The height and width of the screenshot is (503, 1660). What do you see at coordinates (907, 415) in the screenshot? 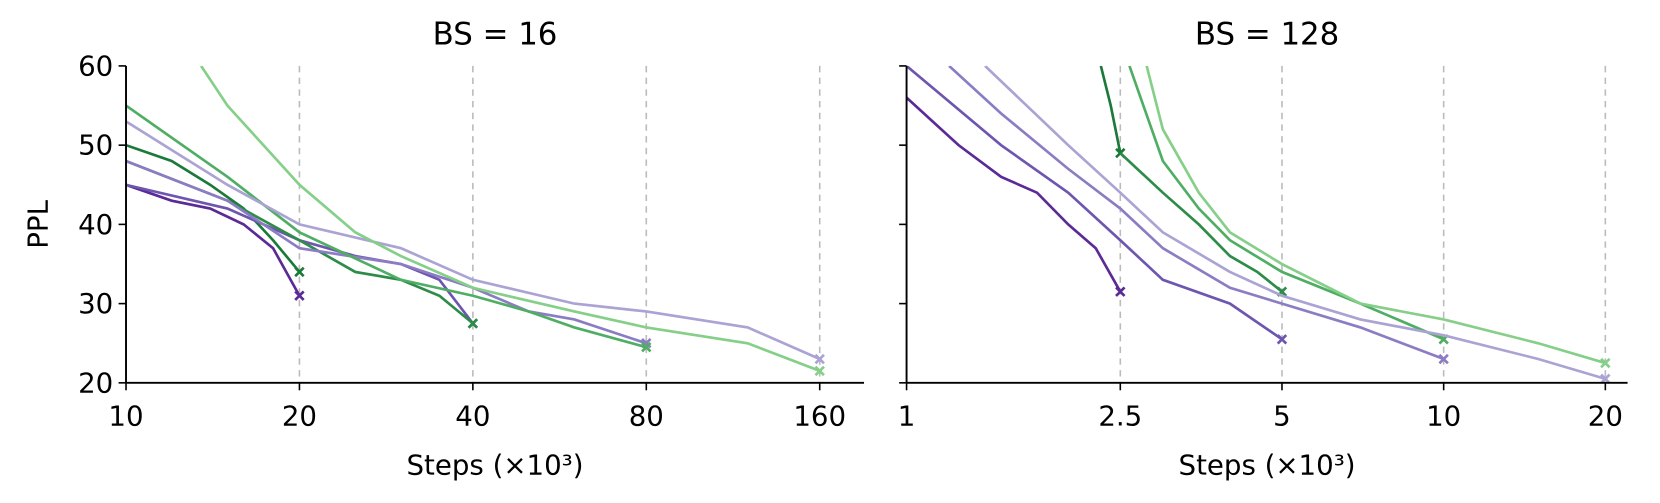
I see `x-tick-label: 1` at bounding box center [907, 415].